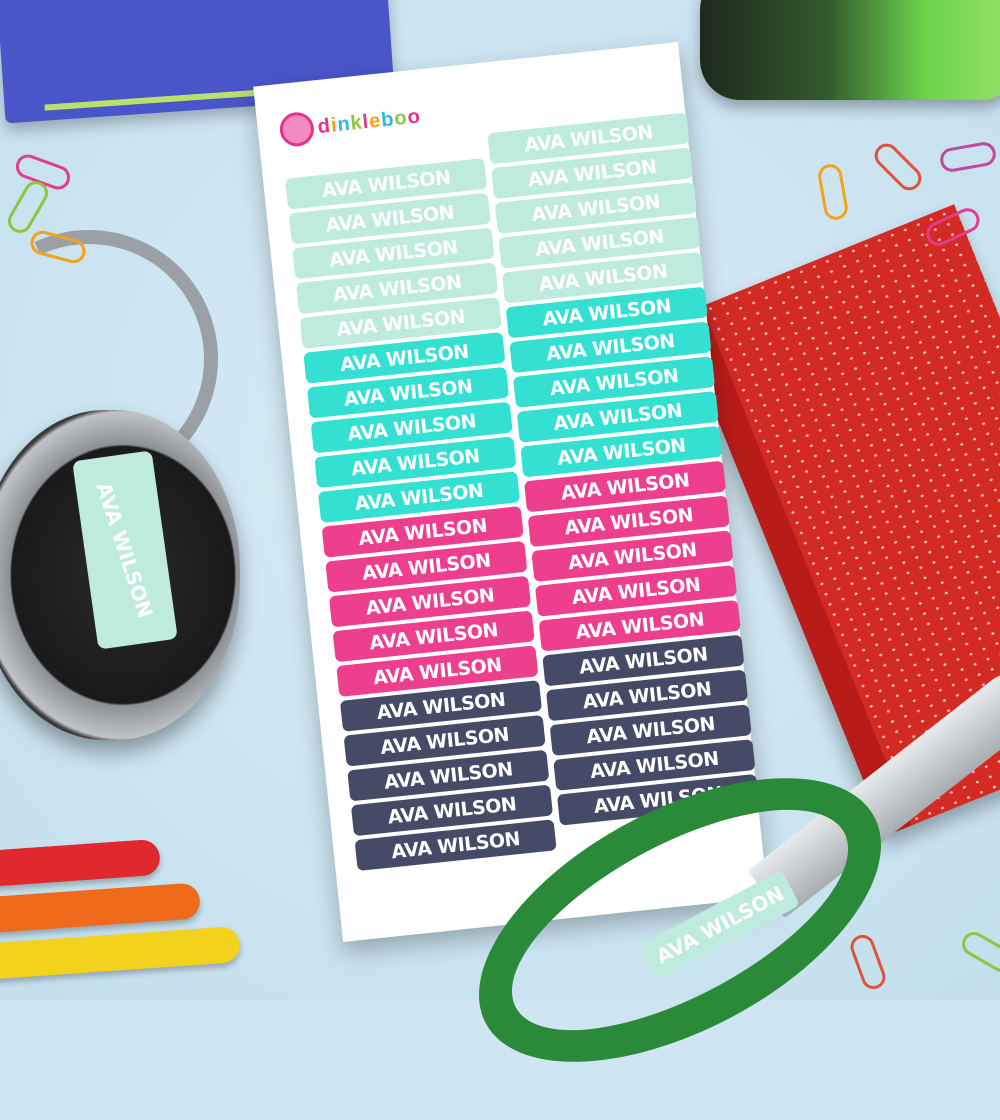 This screenshot has height=1120, width=1000. What do you see at coordinates (850, 50) in the screenshot?
I see `water-bottle` at bounding box center [850, 50].